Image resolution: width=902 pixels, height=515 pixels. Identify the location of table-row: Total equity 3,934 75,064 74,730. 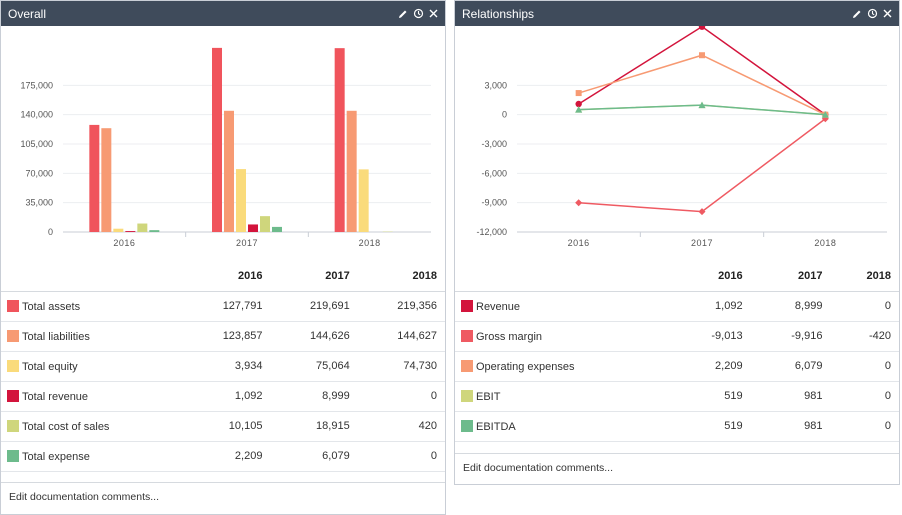
(223, 366).